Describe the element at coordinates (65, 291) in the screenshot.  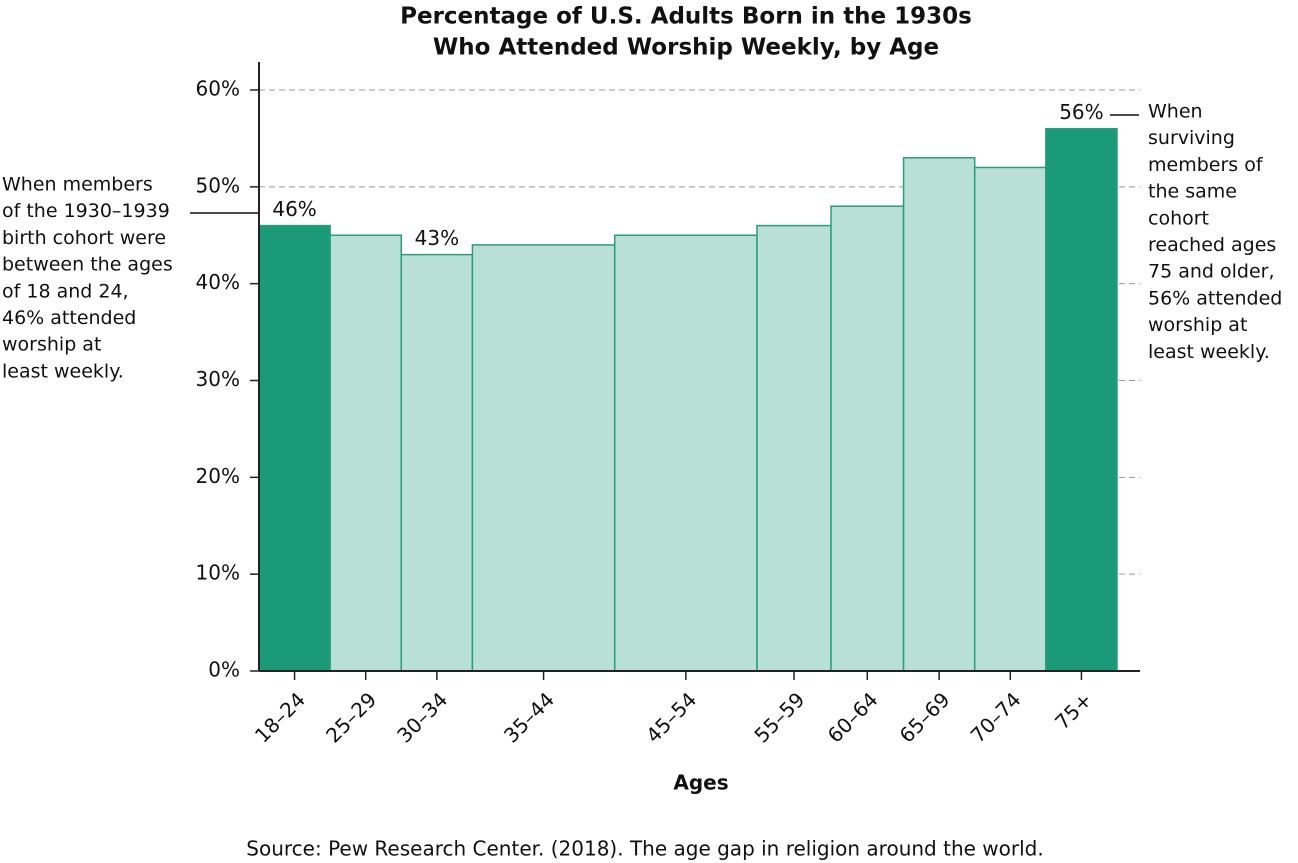
I see `annotation: of 18 and 24,` at that location.